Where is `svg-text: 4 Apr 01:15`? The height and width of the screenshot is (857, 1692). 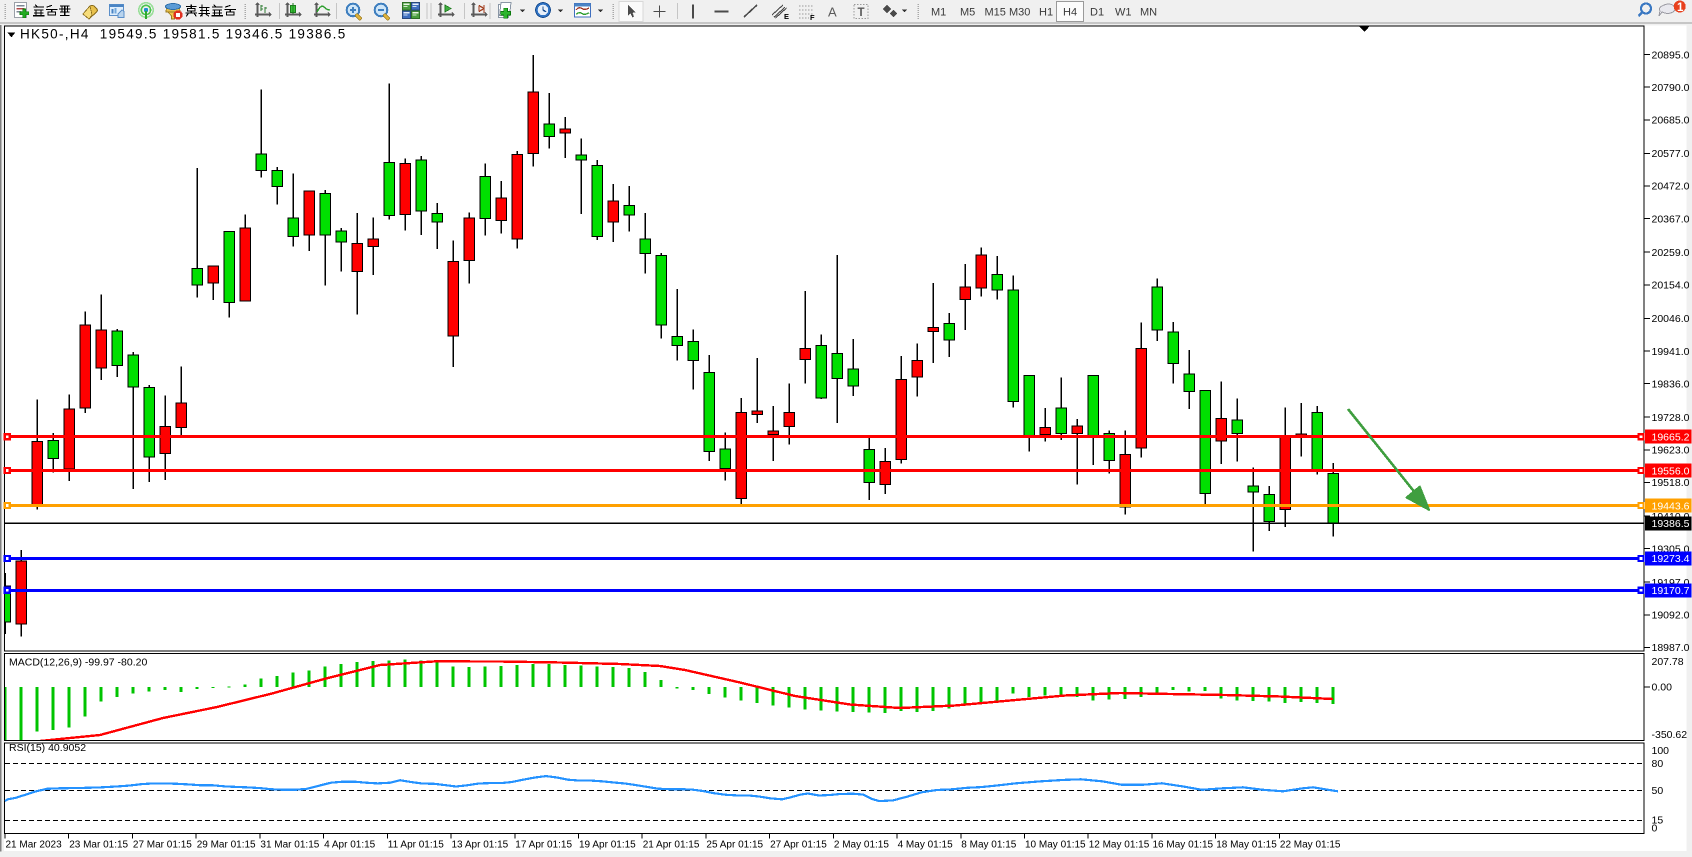 svg-text: 4 Apr 01:15 is located at coordinates (350, 845).